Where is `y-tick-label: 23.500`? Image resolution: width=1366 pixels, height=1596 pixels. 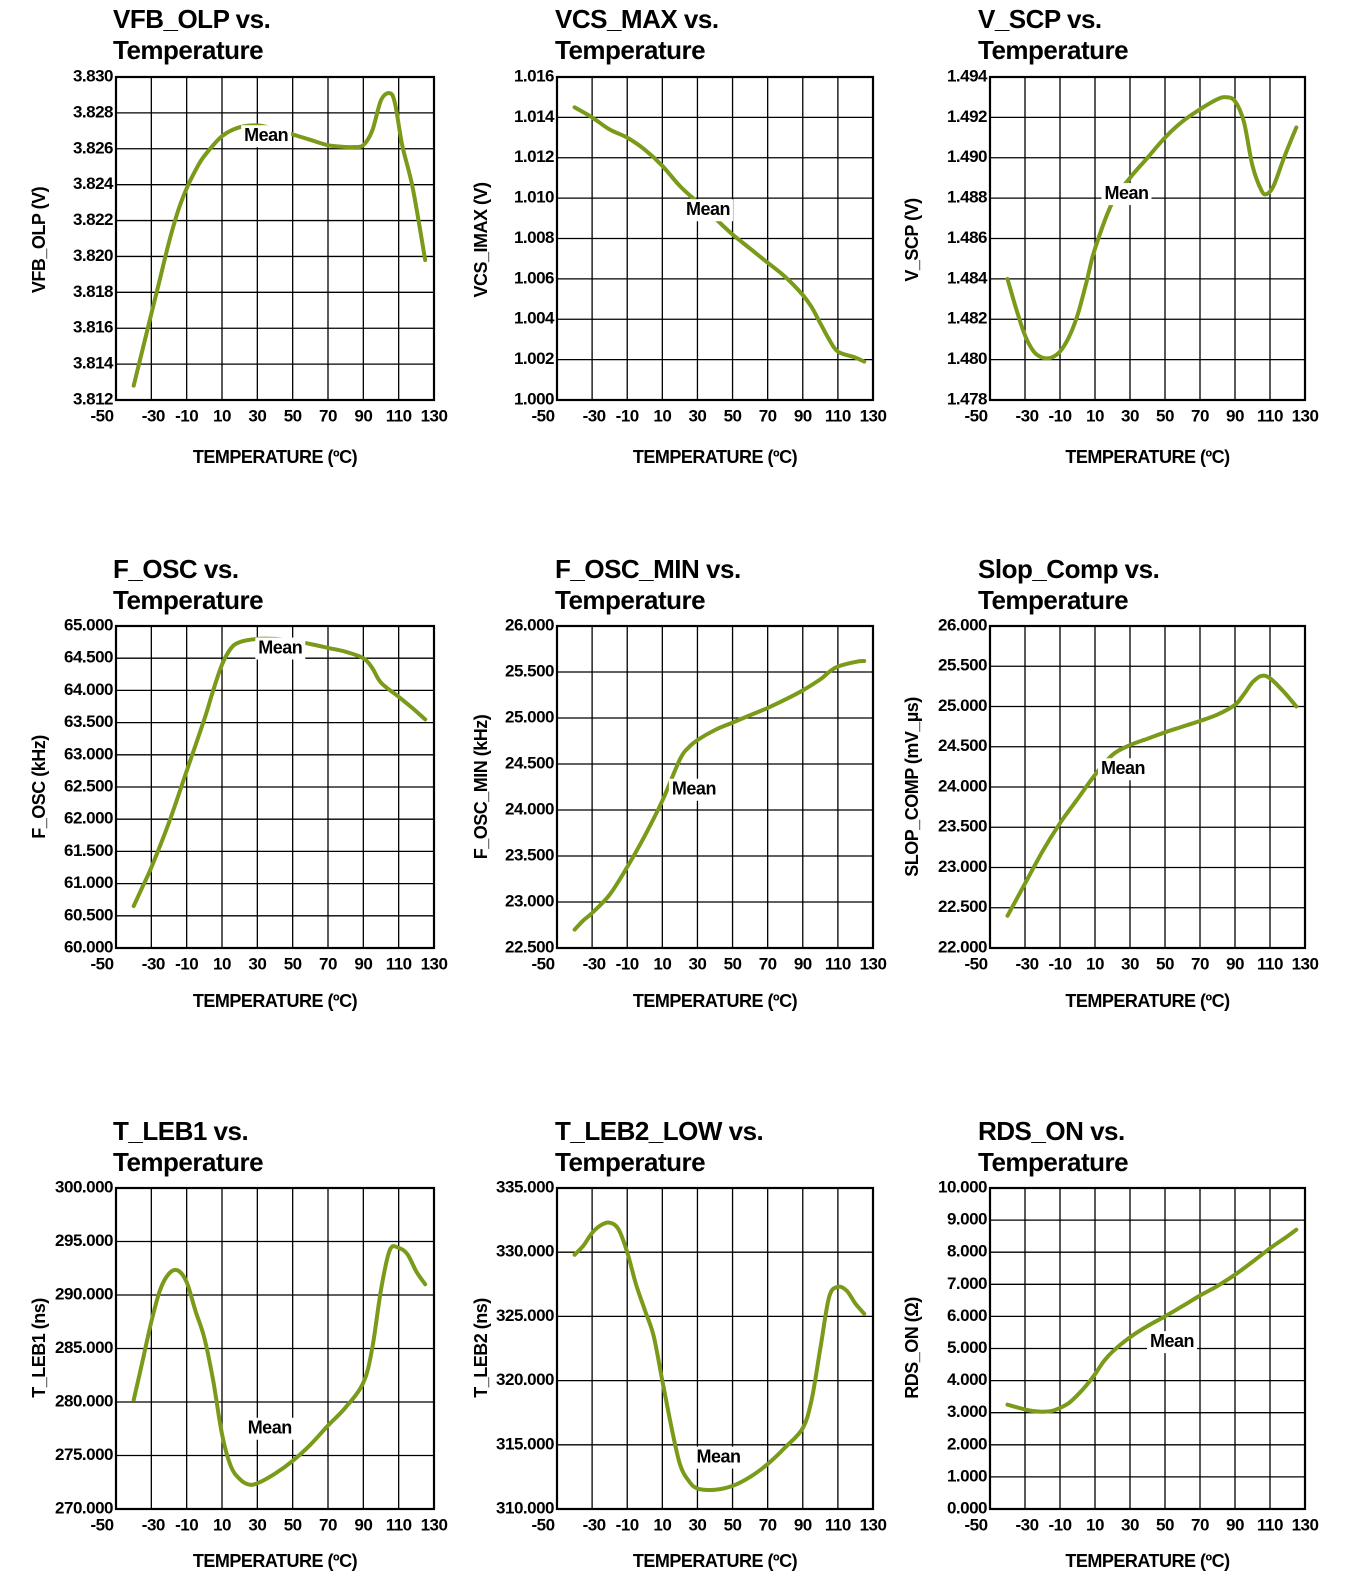 y-tick-label: 23.500 is located at coordinates (529, 854).